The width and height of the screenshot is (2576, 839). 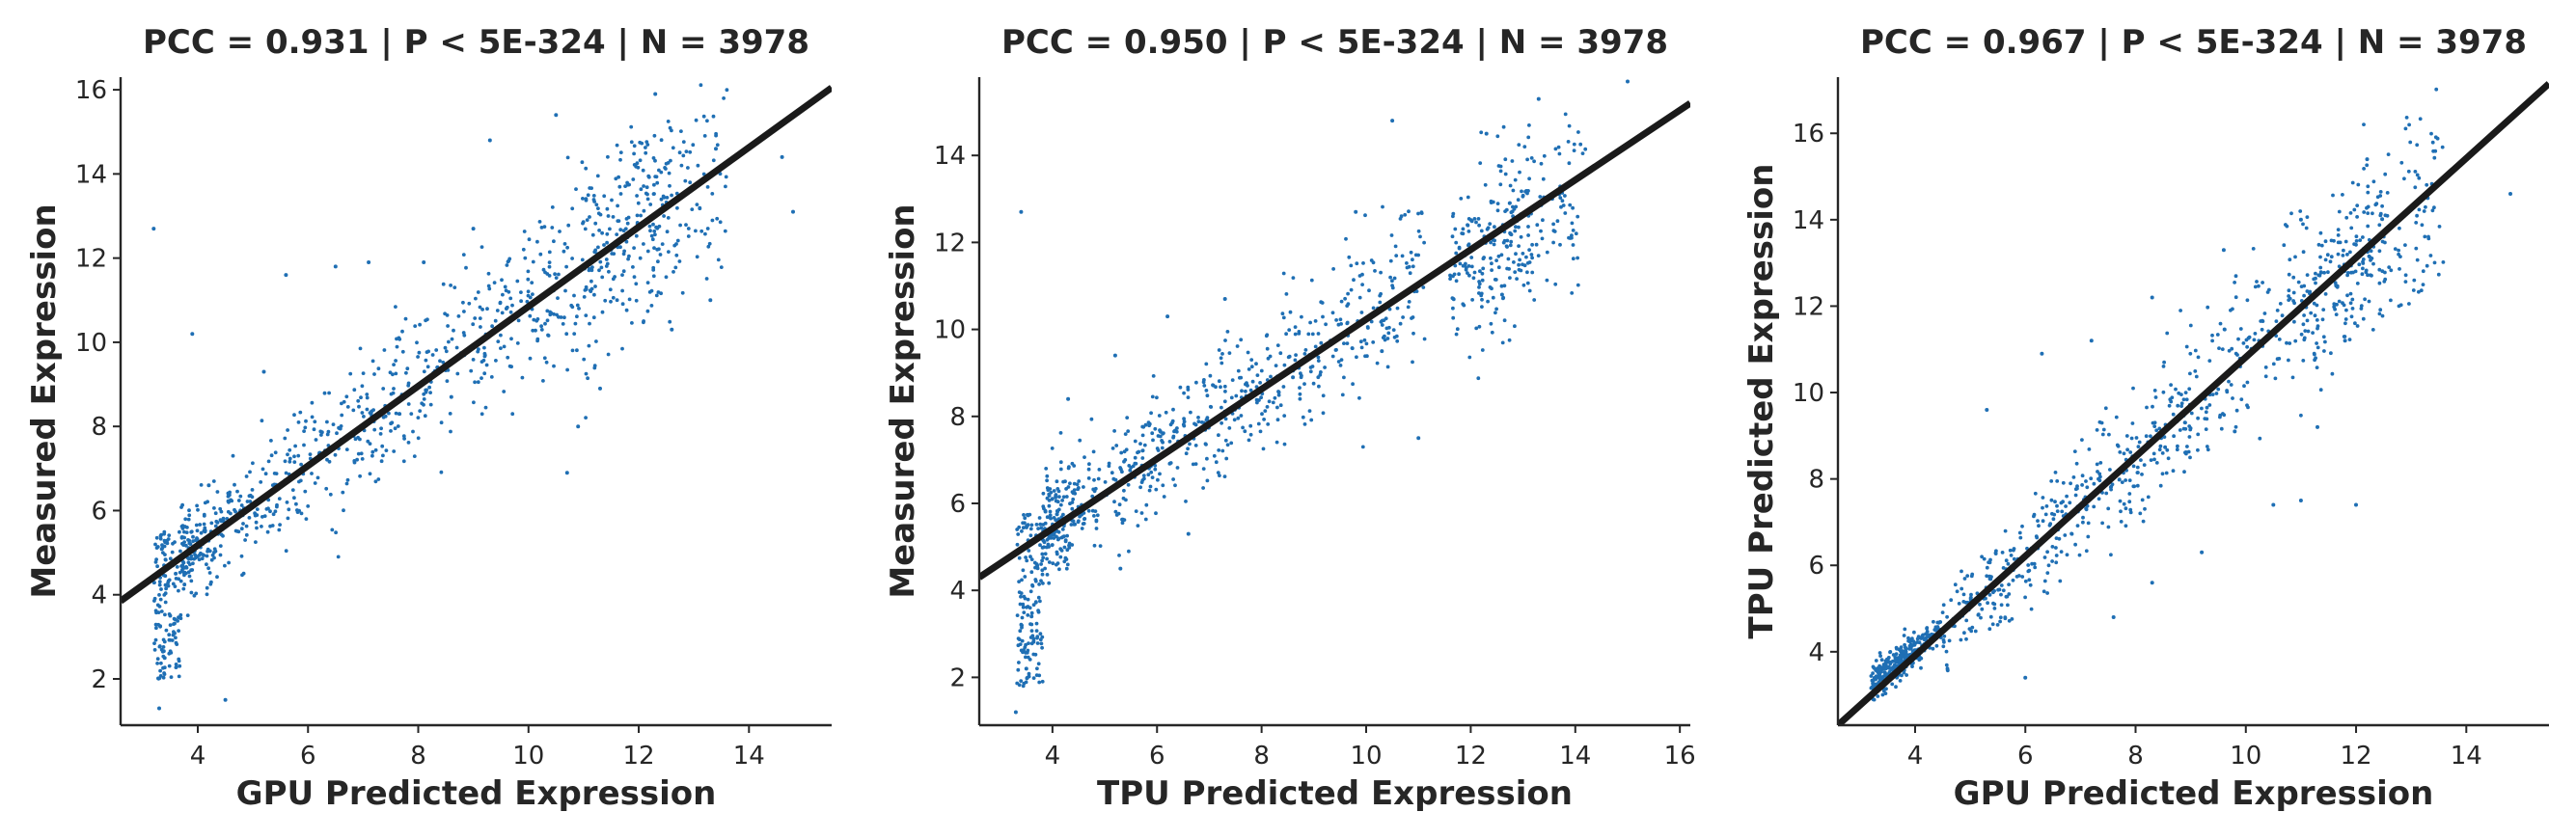 What do you see at coordinates (1761, 401) in the screenshot?
I see `y-axis-label: TPU Predicted Expression` at bounding box center [1761, 401].